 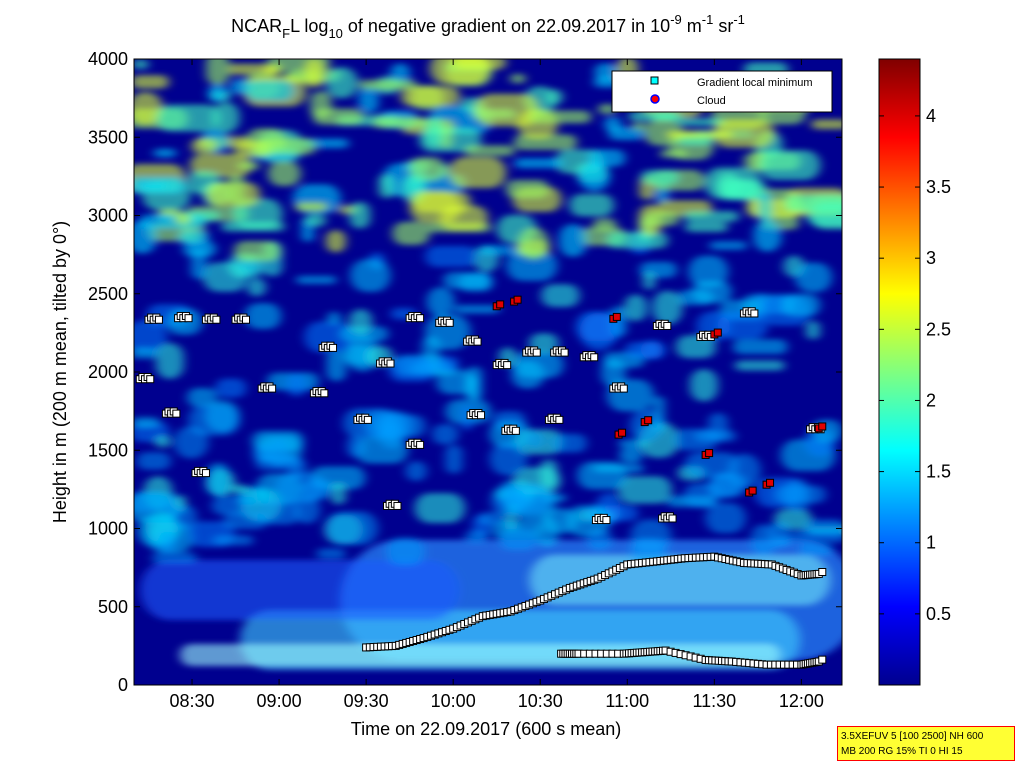 I want to click on y-tick-label: 4000, so click(x=108, y=59).